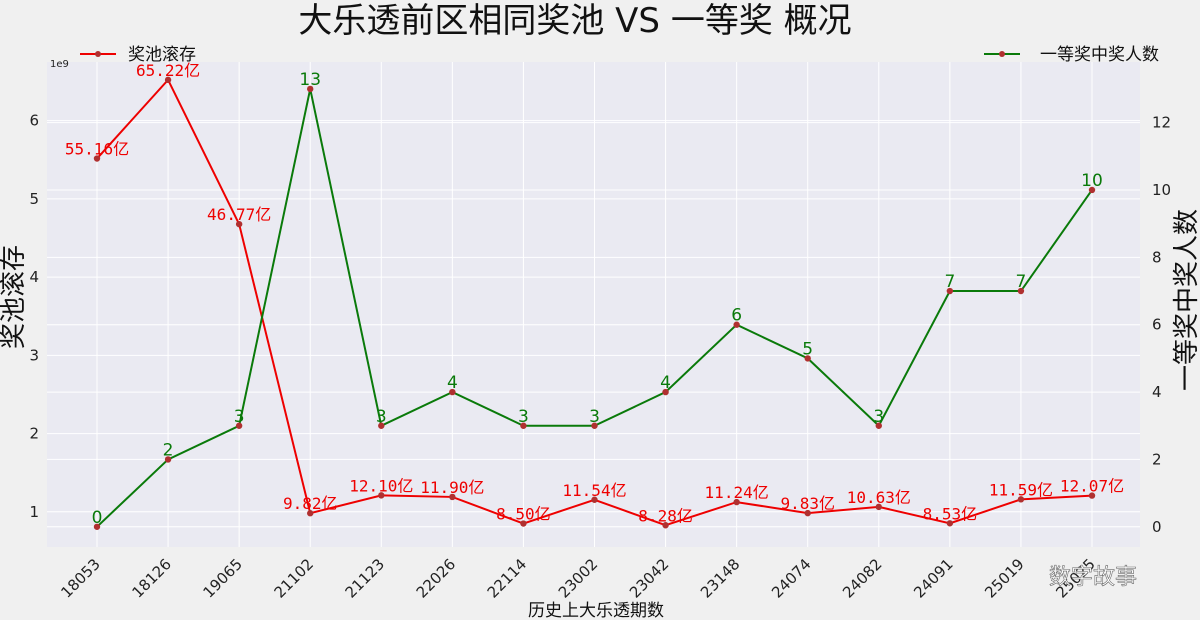  What do you see at coordinates (1021, 489) in the screenshot?
I see `data-label: 11.59亿` at bounding box center [1021, 489].